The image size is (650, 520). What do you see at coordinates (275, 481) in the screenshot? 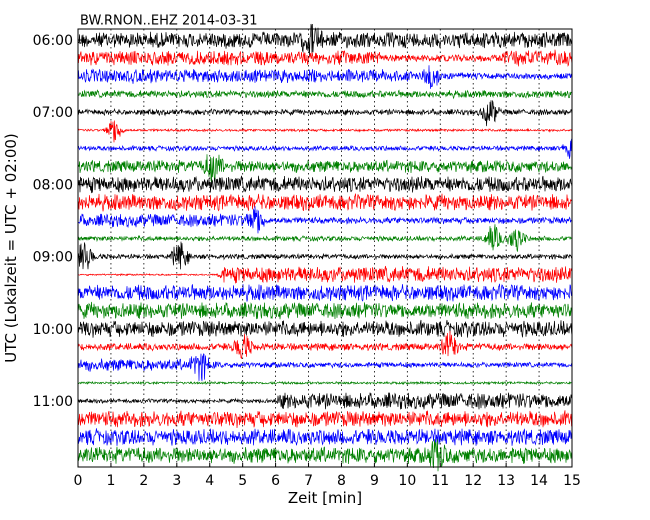
I see `x-tick-label-6: 6` at bounding box center [275, 481].